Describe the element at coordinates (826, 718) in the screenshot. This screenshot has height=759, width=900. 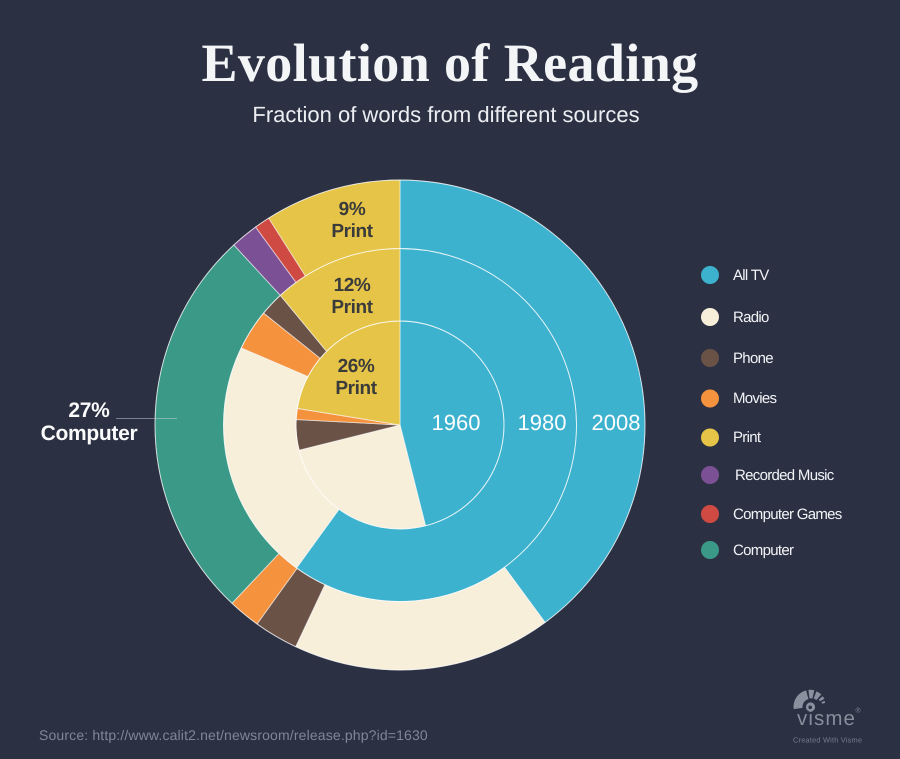
I see `svg-text: visme` at that location.